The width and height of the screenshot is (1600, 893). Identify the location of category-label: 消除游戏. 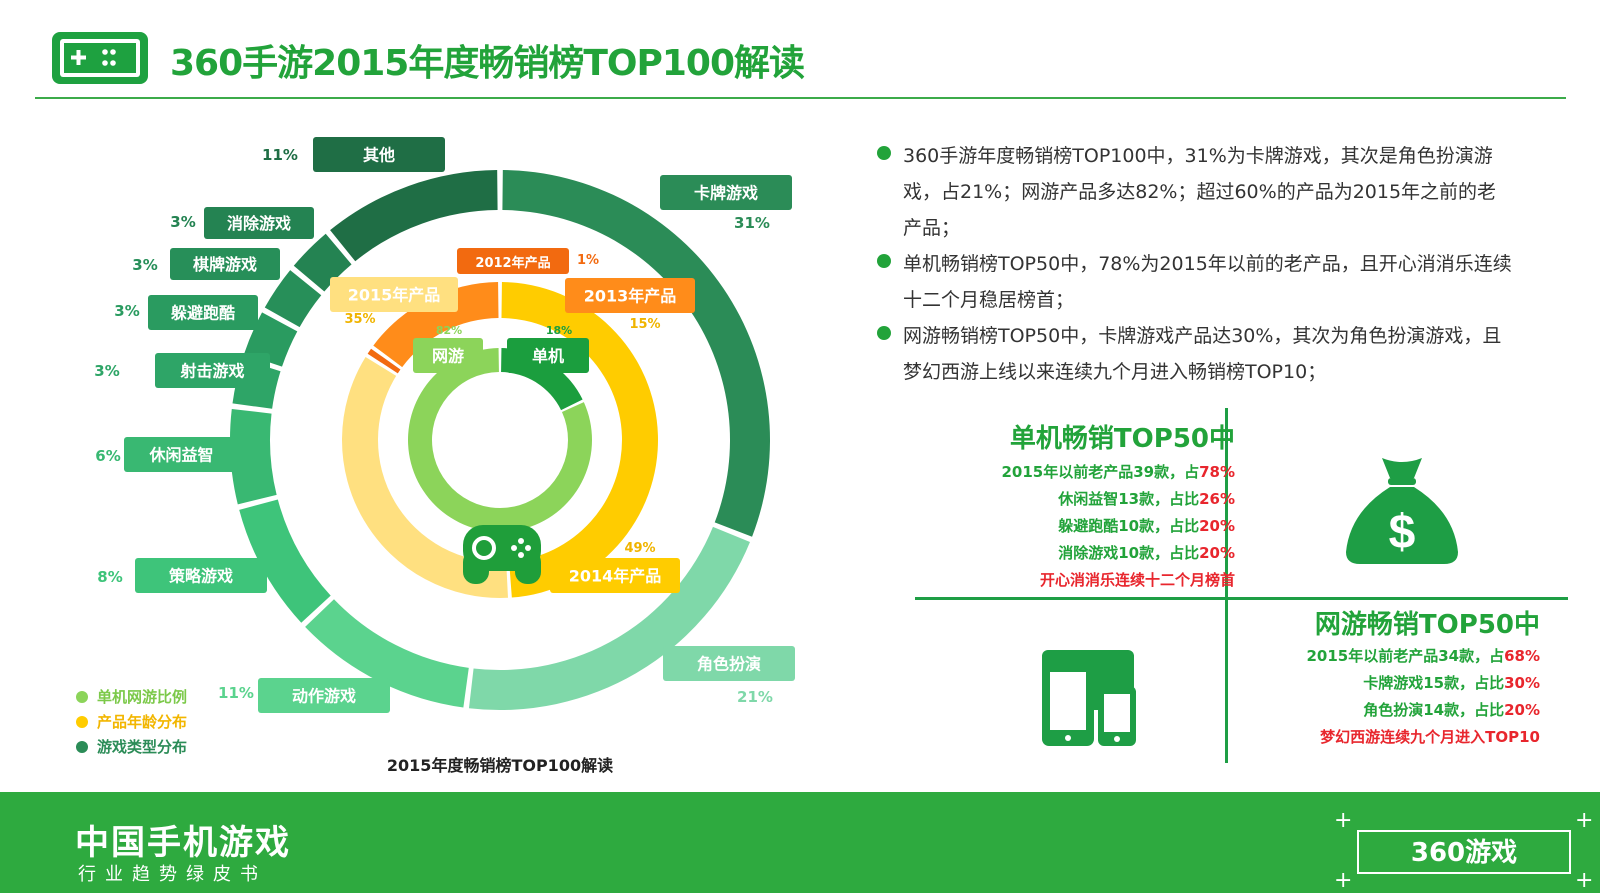
(259, 223).